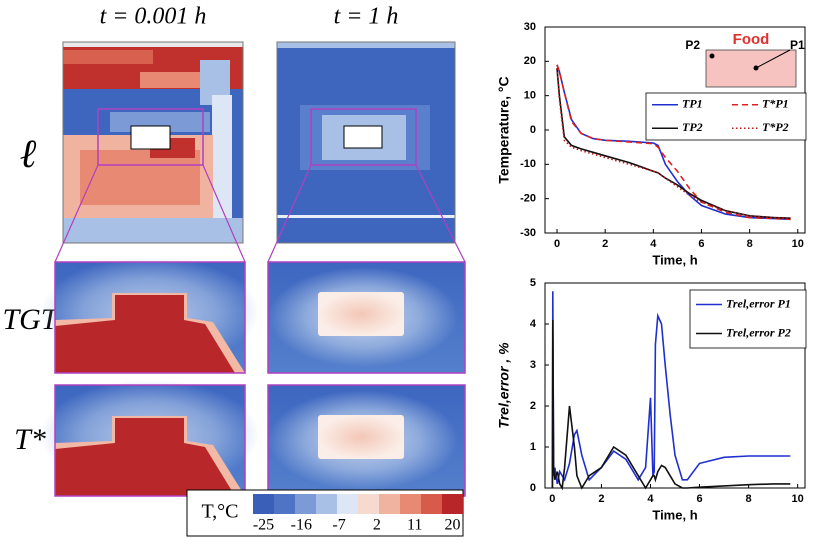 Image resolution: width=831 pixels, height=544 pixels. Describe the element at coordinates (530, 27) in the screenshot. I see `y-tick-label: 30` at that location.